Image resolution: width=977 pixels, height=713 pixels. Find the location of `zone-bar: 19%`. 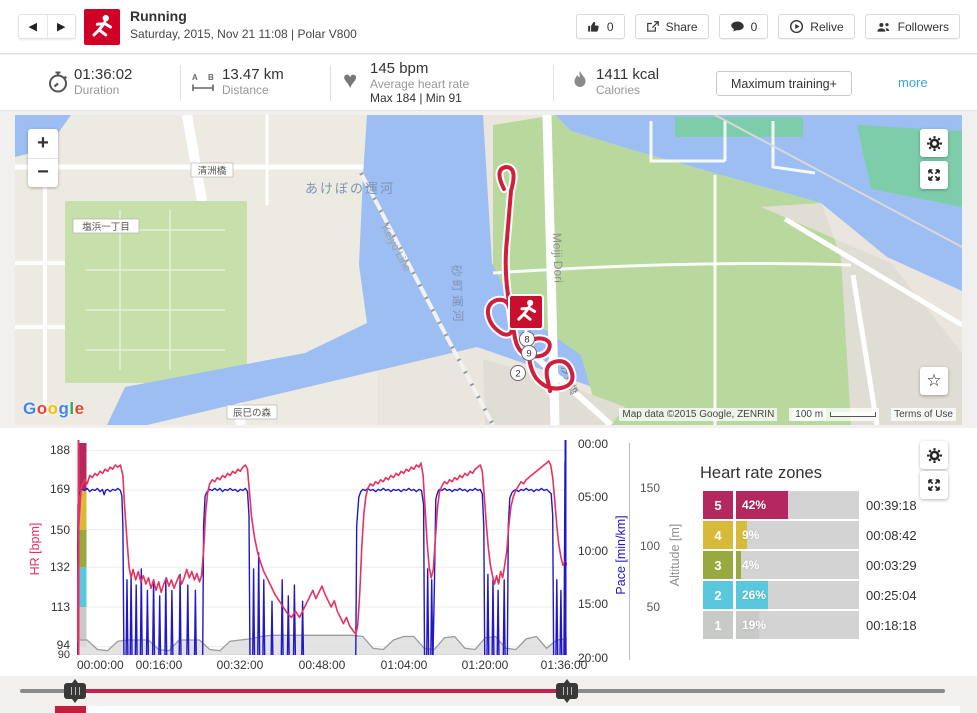

zone-bar: 19% is located at coordinates (797, 625).